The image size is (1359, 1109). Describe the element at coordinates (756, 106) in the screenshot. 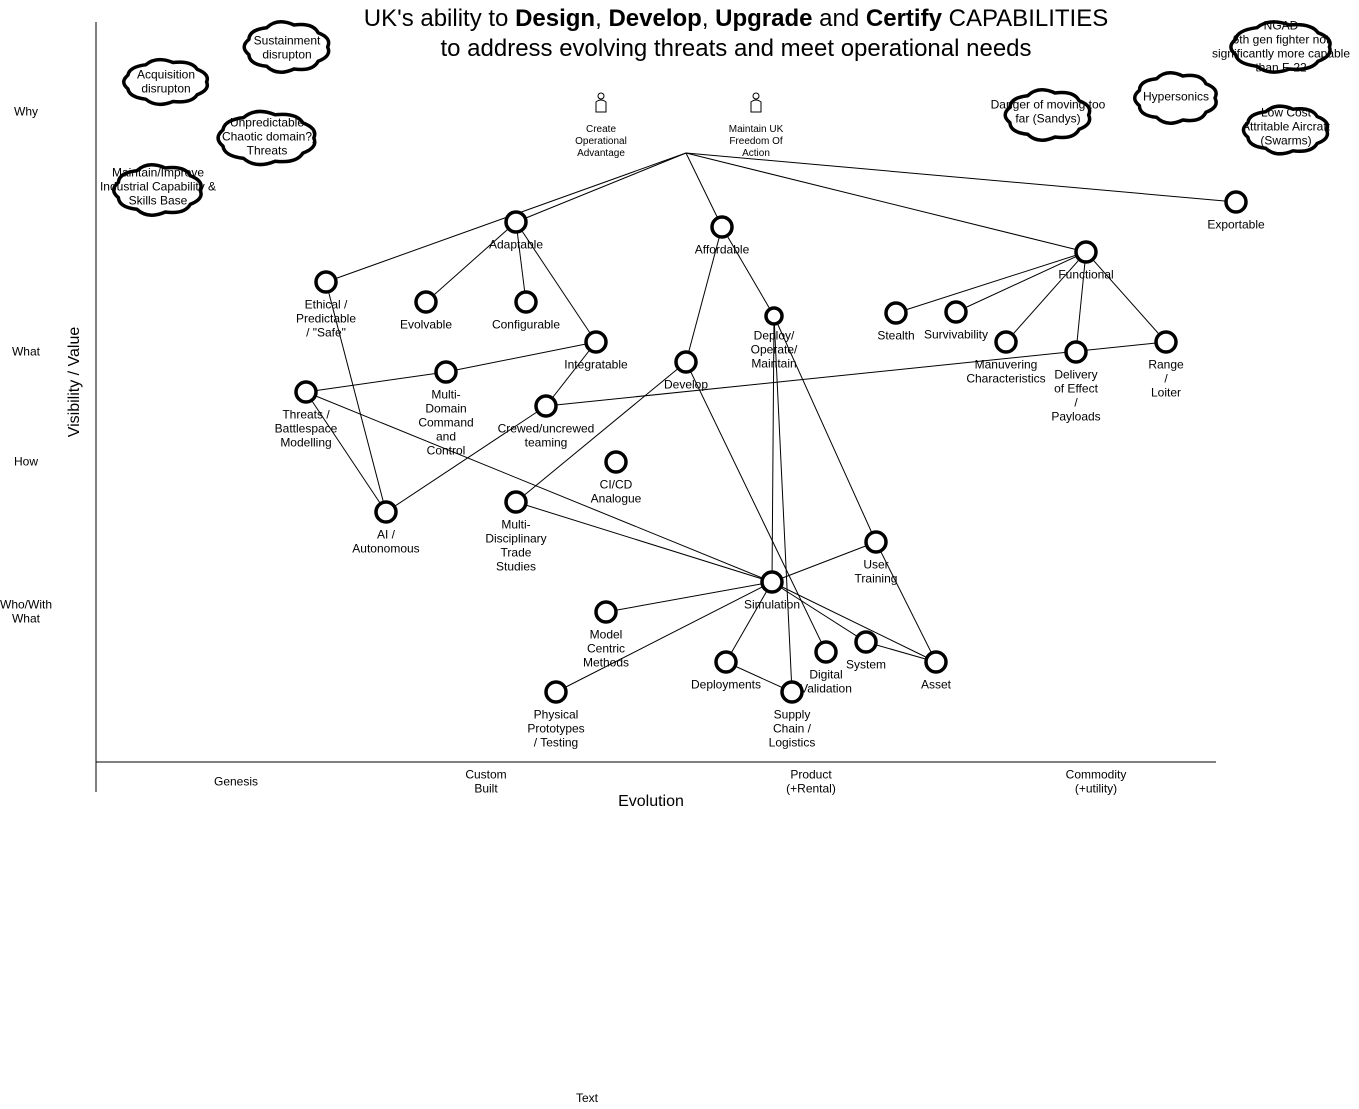

I see `user-body-icon` at that location.